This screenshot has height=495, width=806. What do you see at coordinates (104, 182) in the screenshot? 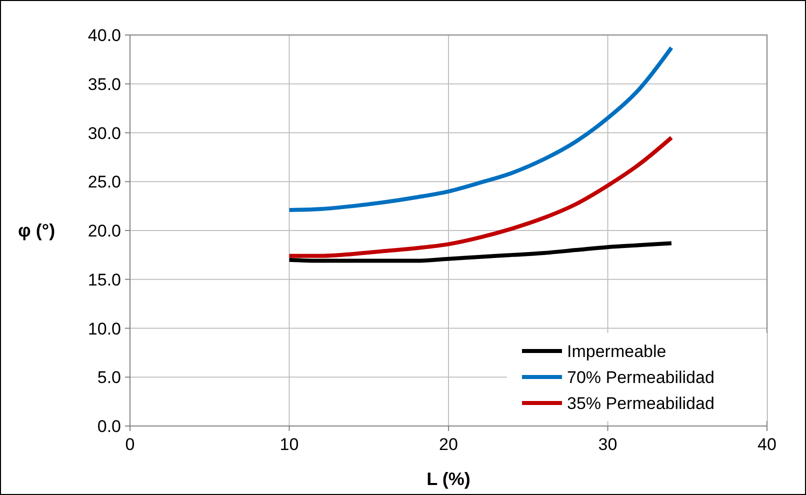
I see `y-tick-label: 25.0` at bounding box center [104, 182].